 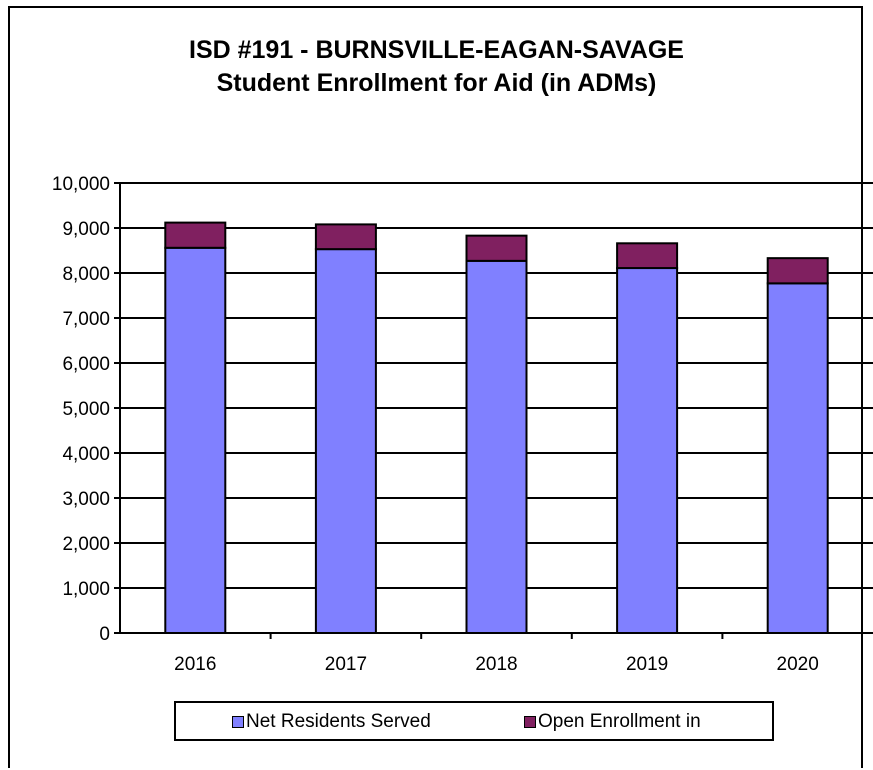 What do you see at coordinates (86, 229) in the screenshot?
I see `y-tick-label: 9,000` at bounding box center [86, 229].